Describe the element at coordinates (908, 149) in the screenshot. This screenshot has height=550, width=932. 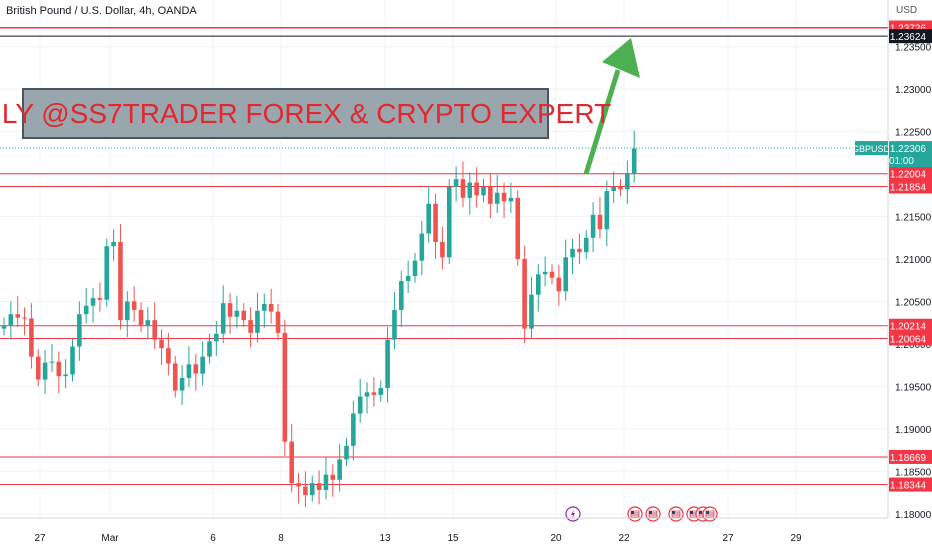
I see `current-price-label: 1.22306` at that location.